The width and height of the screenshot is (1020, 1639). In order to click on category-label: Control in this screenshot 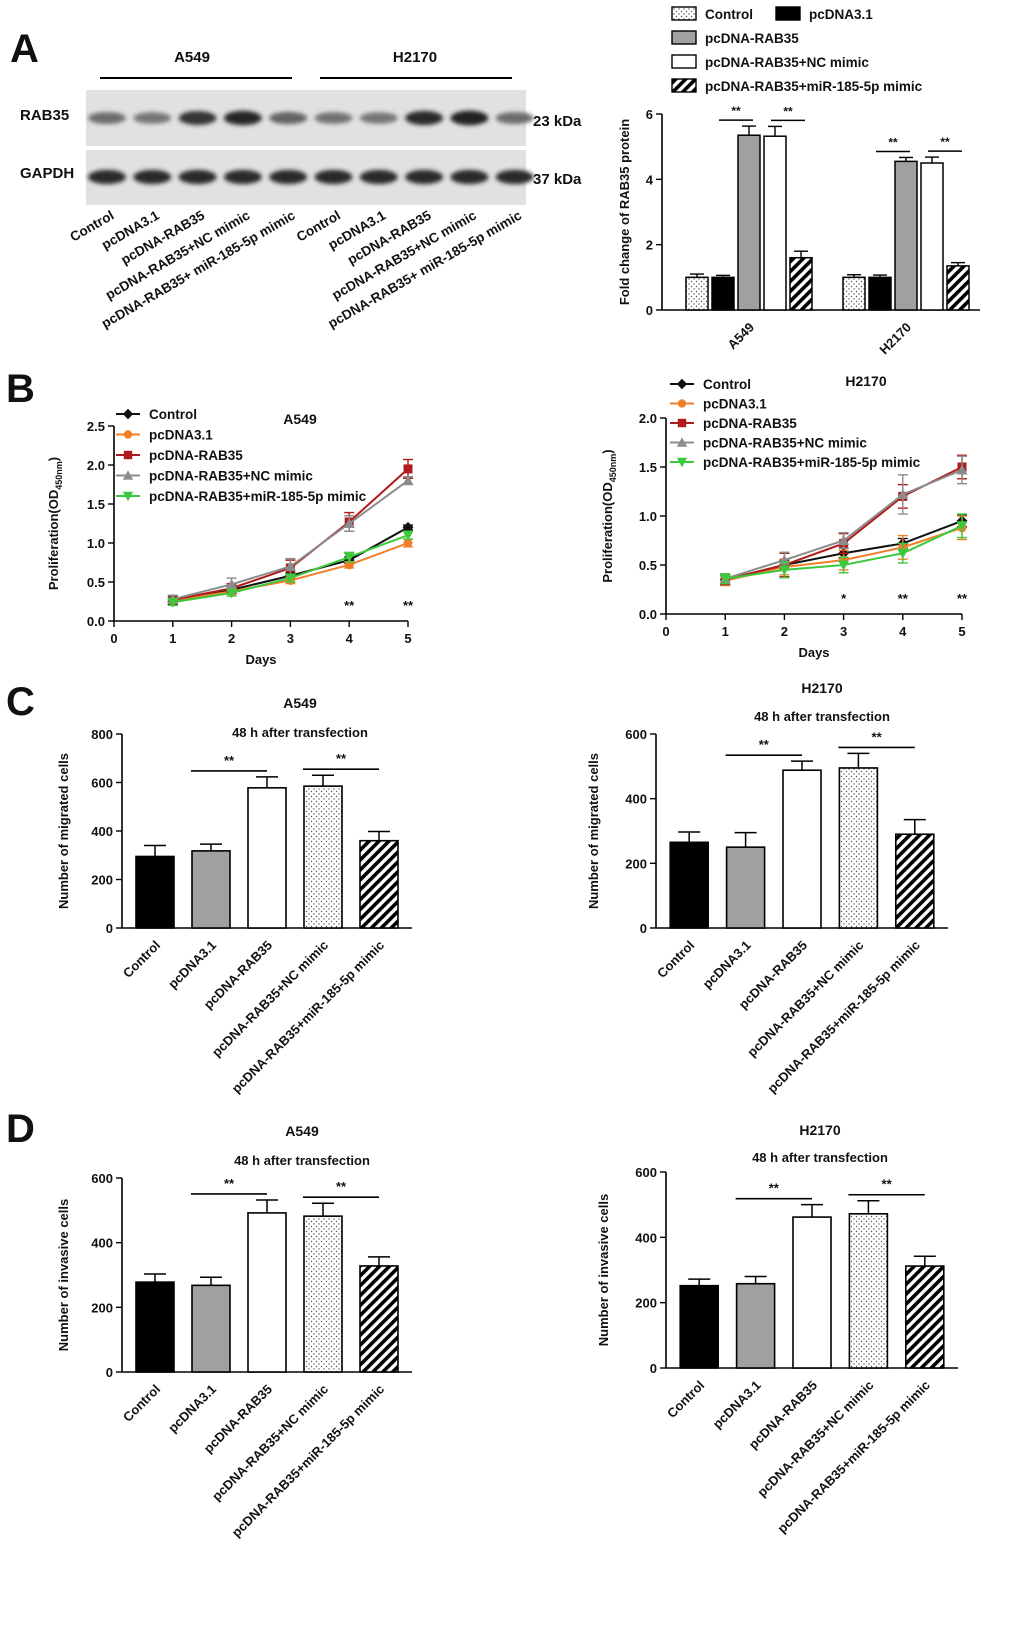, I will do `click(141, 1403)`.